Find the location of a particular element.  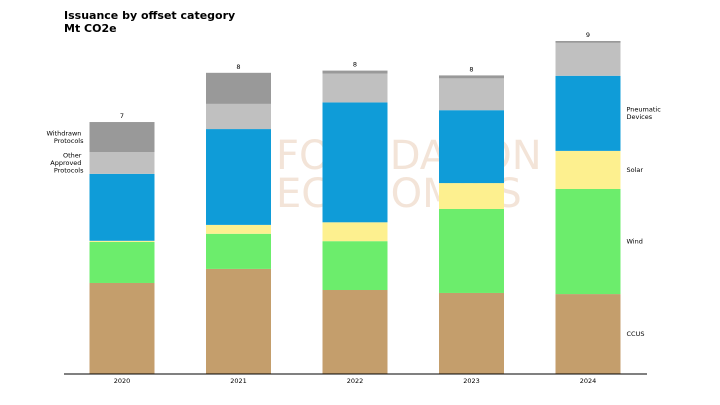

legend-label: Other Approved Protocols is located at coordinates (67, 162).